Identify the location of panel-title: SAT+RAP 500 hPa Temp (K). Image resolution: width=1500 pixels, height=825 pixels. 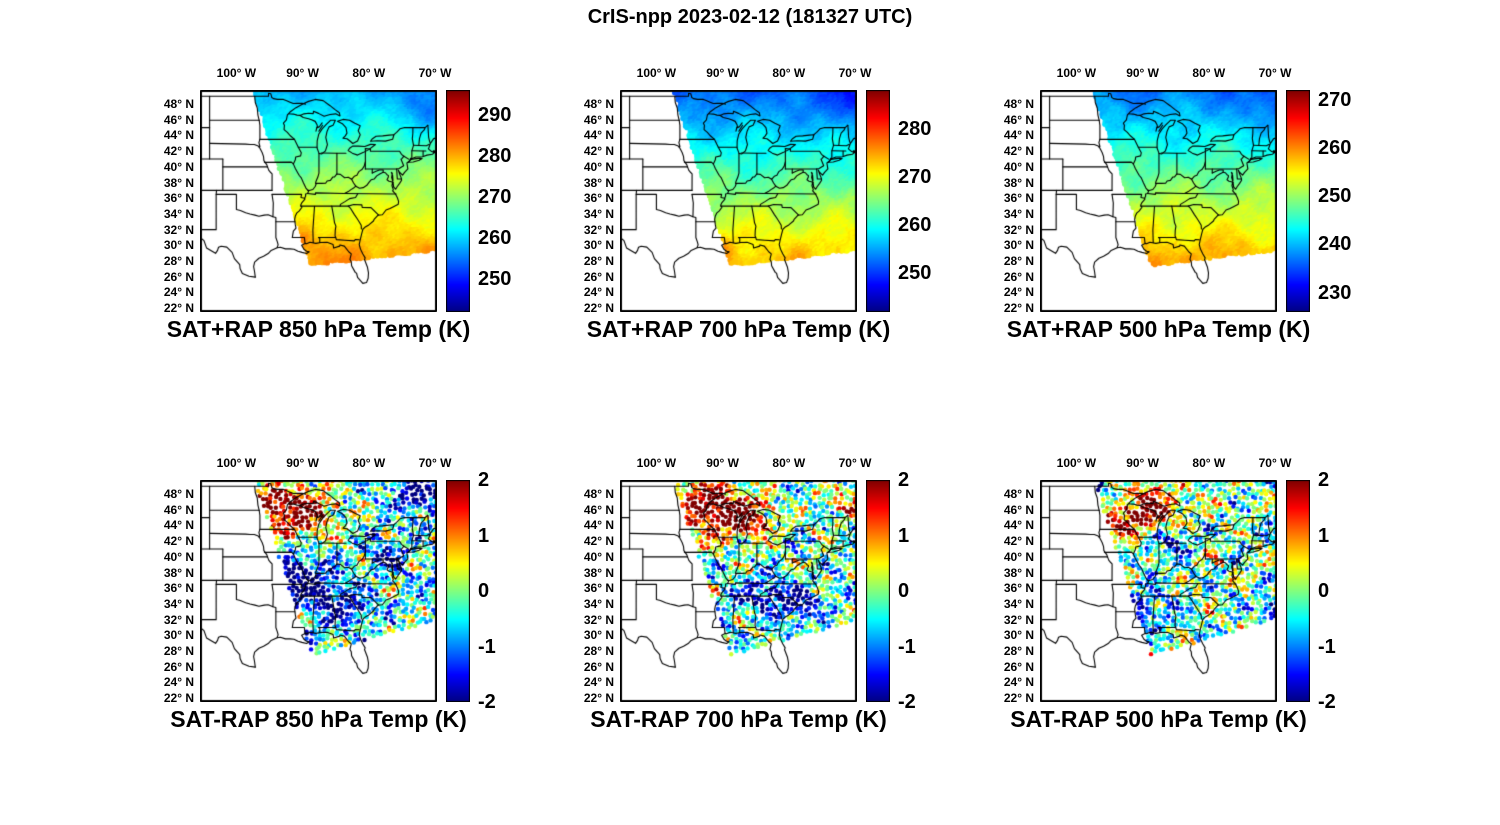
(1158, 329).